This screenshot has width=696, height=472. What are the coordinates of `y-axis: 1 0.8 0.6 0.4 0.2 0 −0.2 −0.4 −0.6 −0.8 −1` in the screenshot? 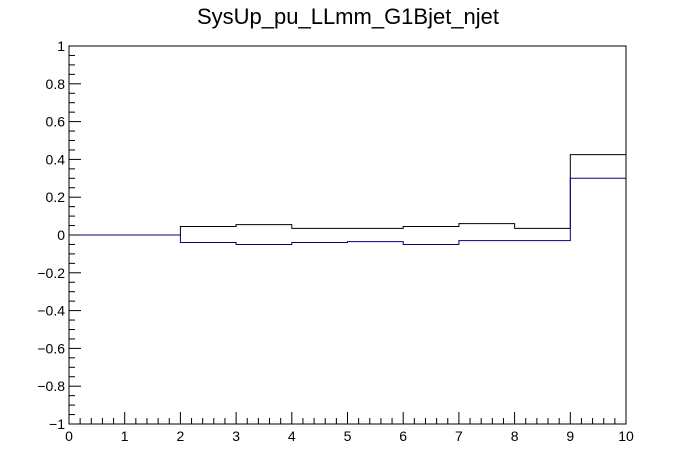 It's located at (59, 235).